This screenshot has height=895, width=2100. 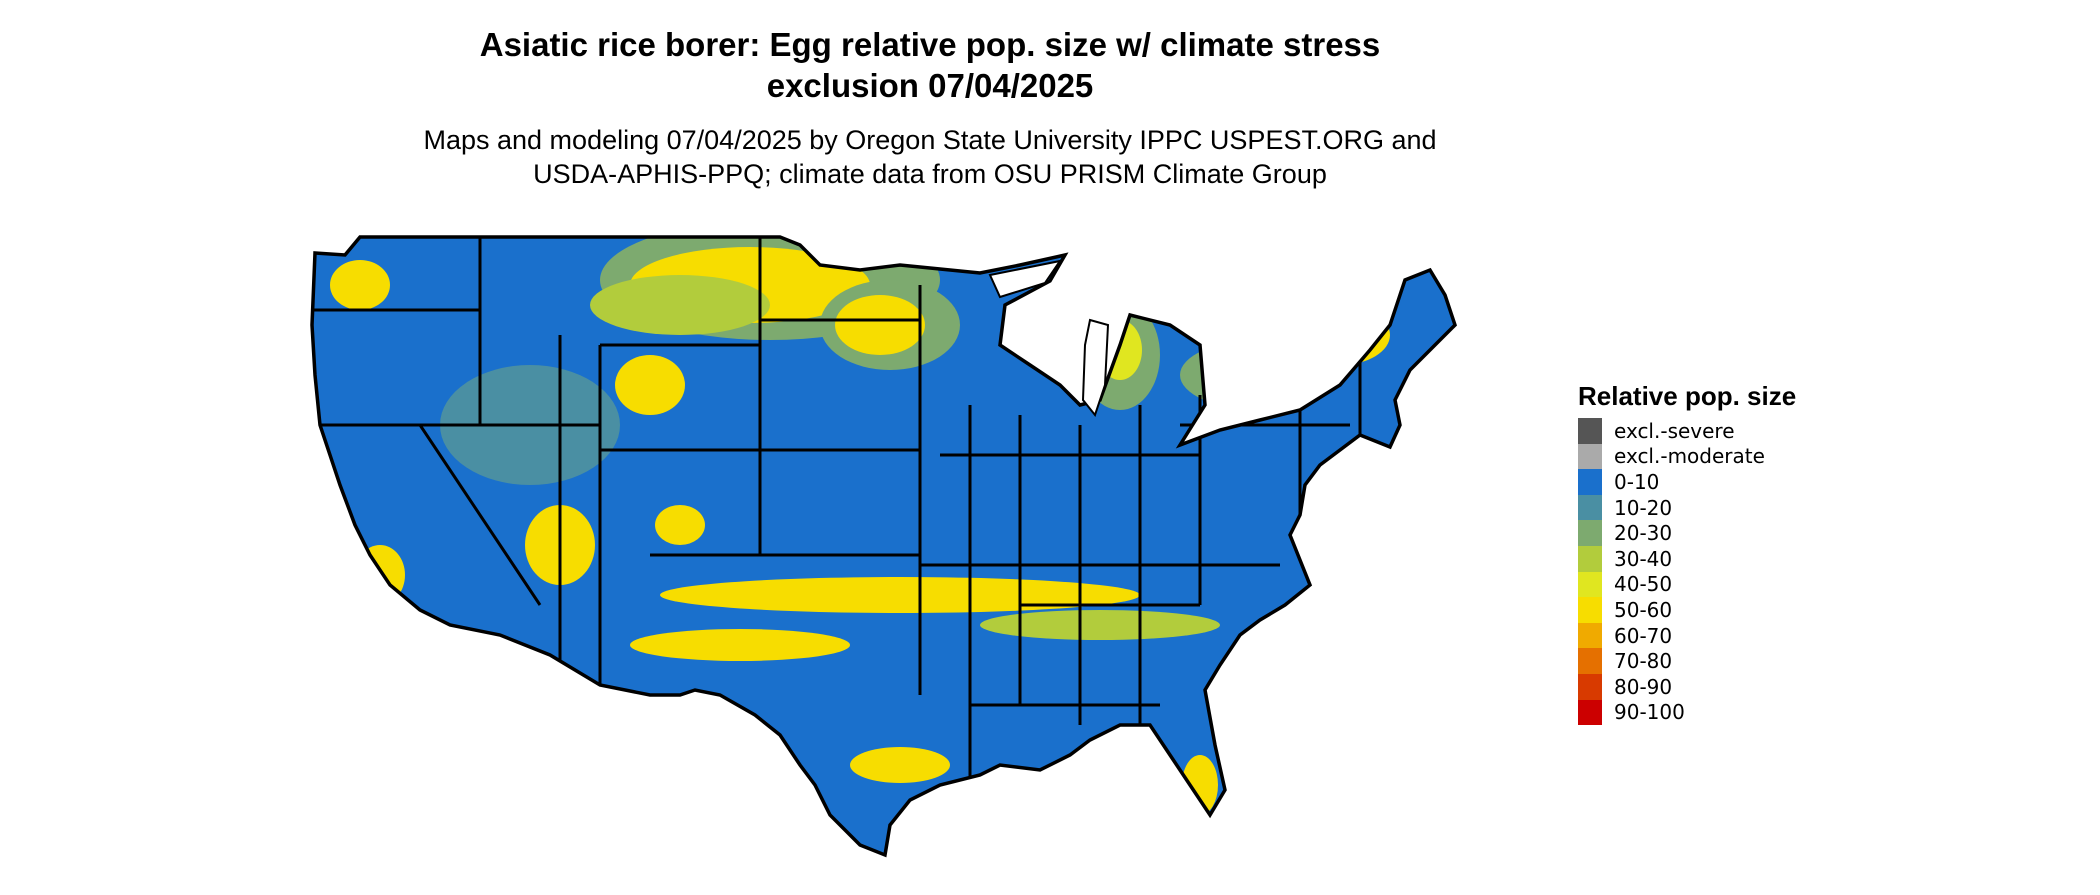 What do you see at coordinates (1674, 430) in the screenshot?
I see `legend-label: excl.-severe` at bounding box center [1674, 430].